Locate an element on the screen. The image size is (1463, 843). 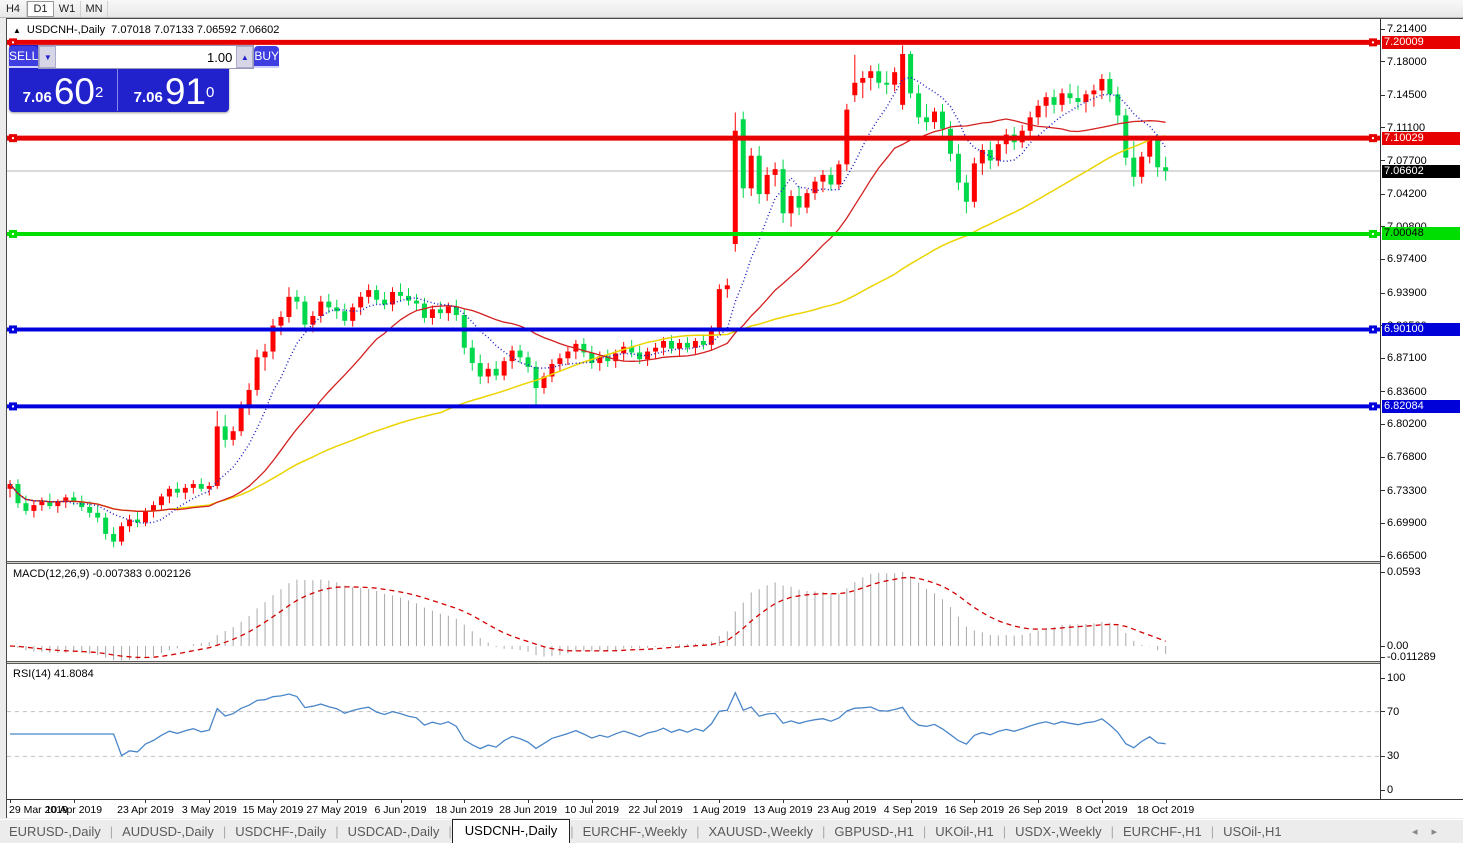
chart-tab-xauusd-weekly: XAUUSD-,Weekly is located at coordinates (761, 831).